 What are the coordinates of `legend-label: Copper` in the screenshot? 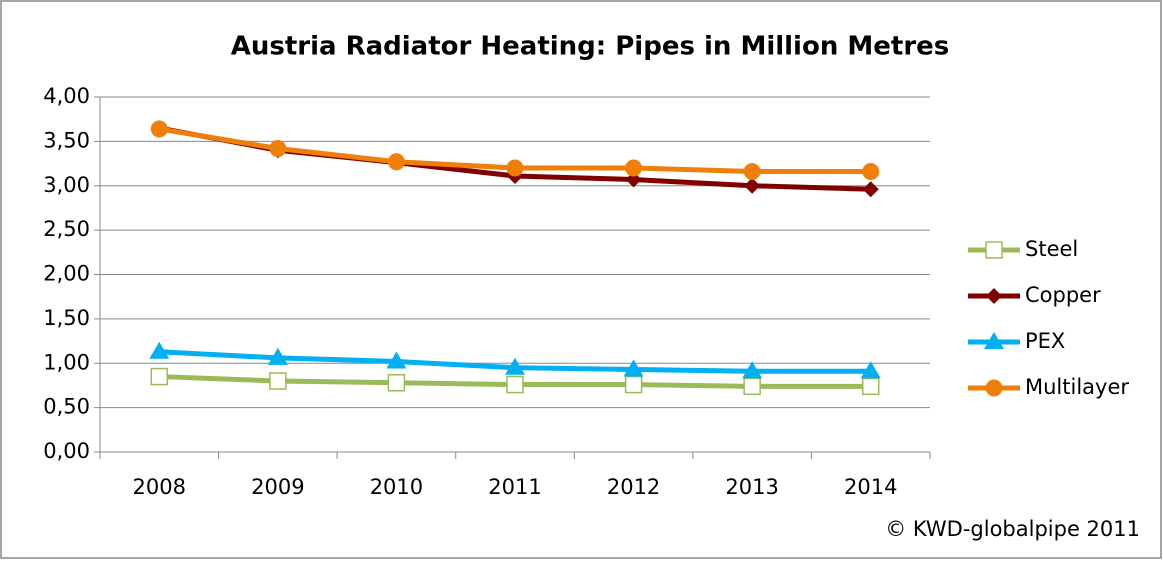 It's located at (1063, 295).